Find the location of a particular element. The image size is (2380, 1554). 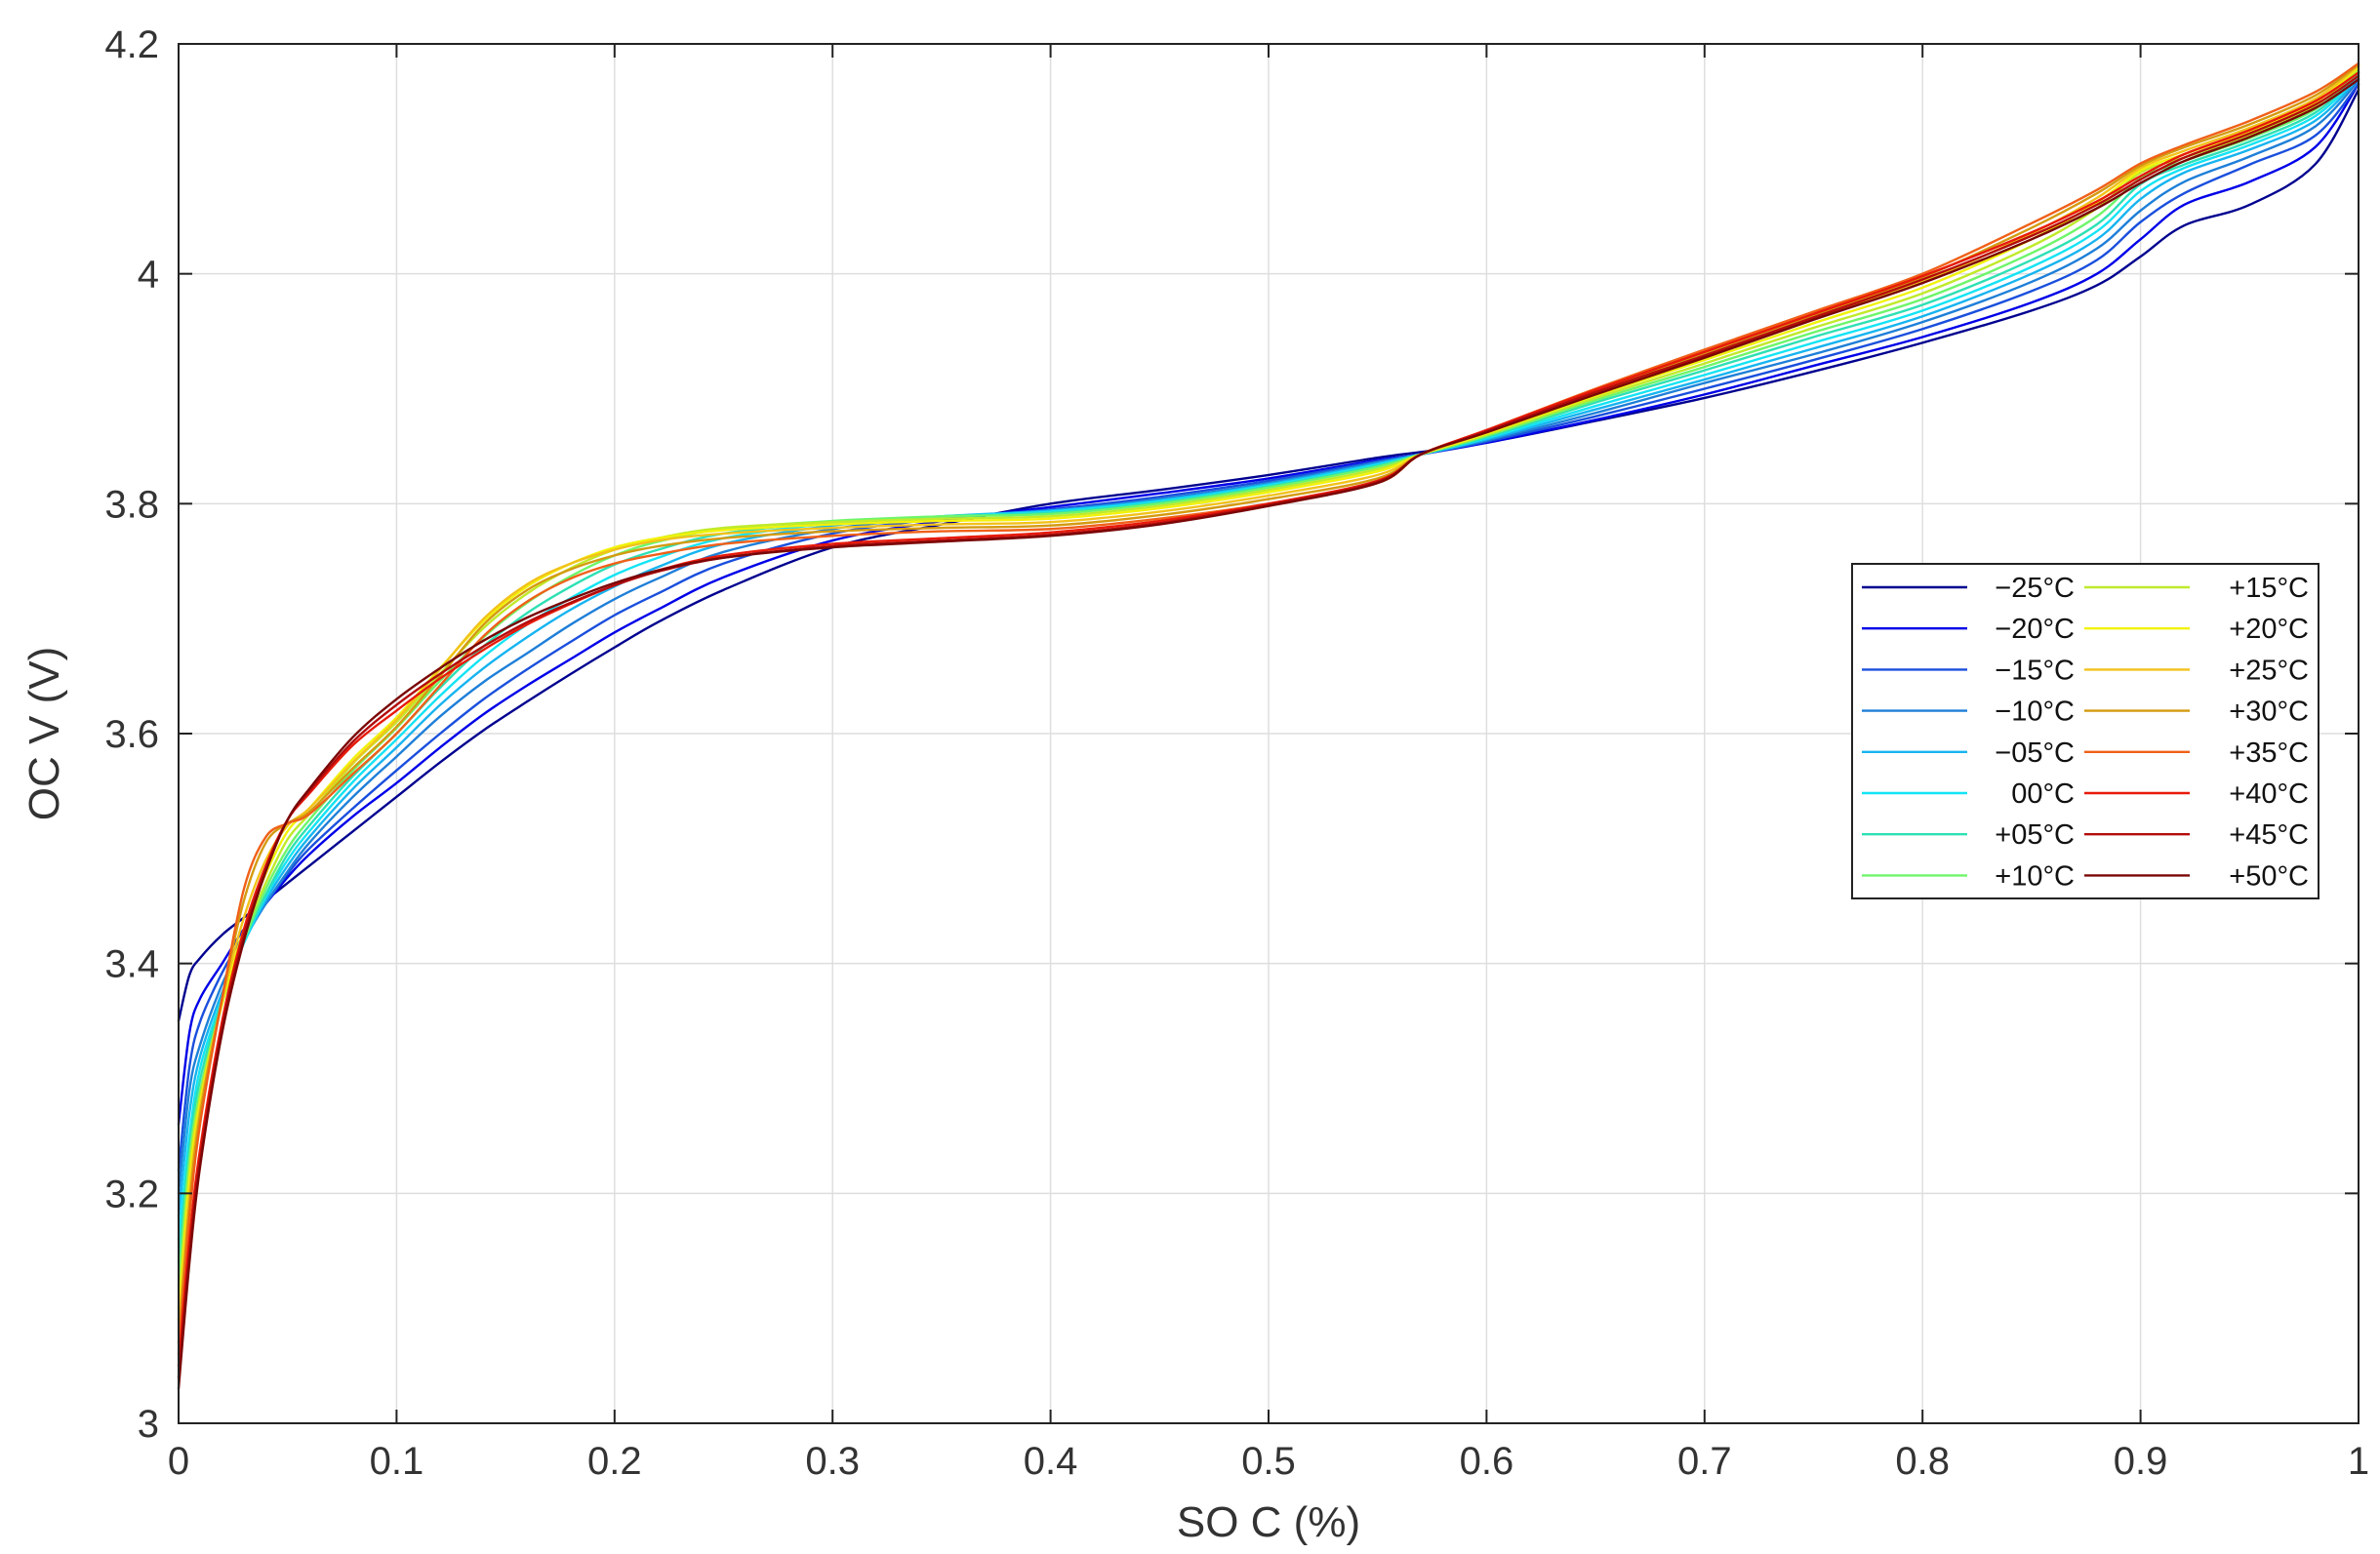

legend-label: +40°C is located at coordinates (2269, 794).